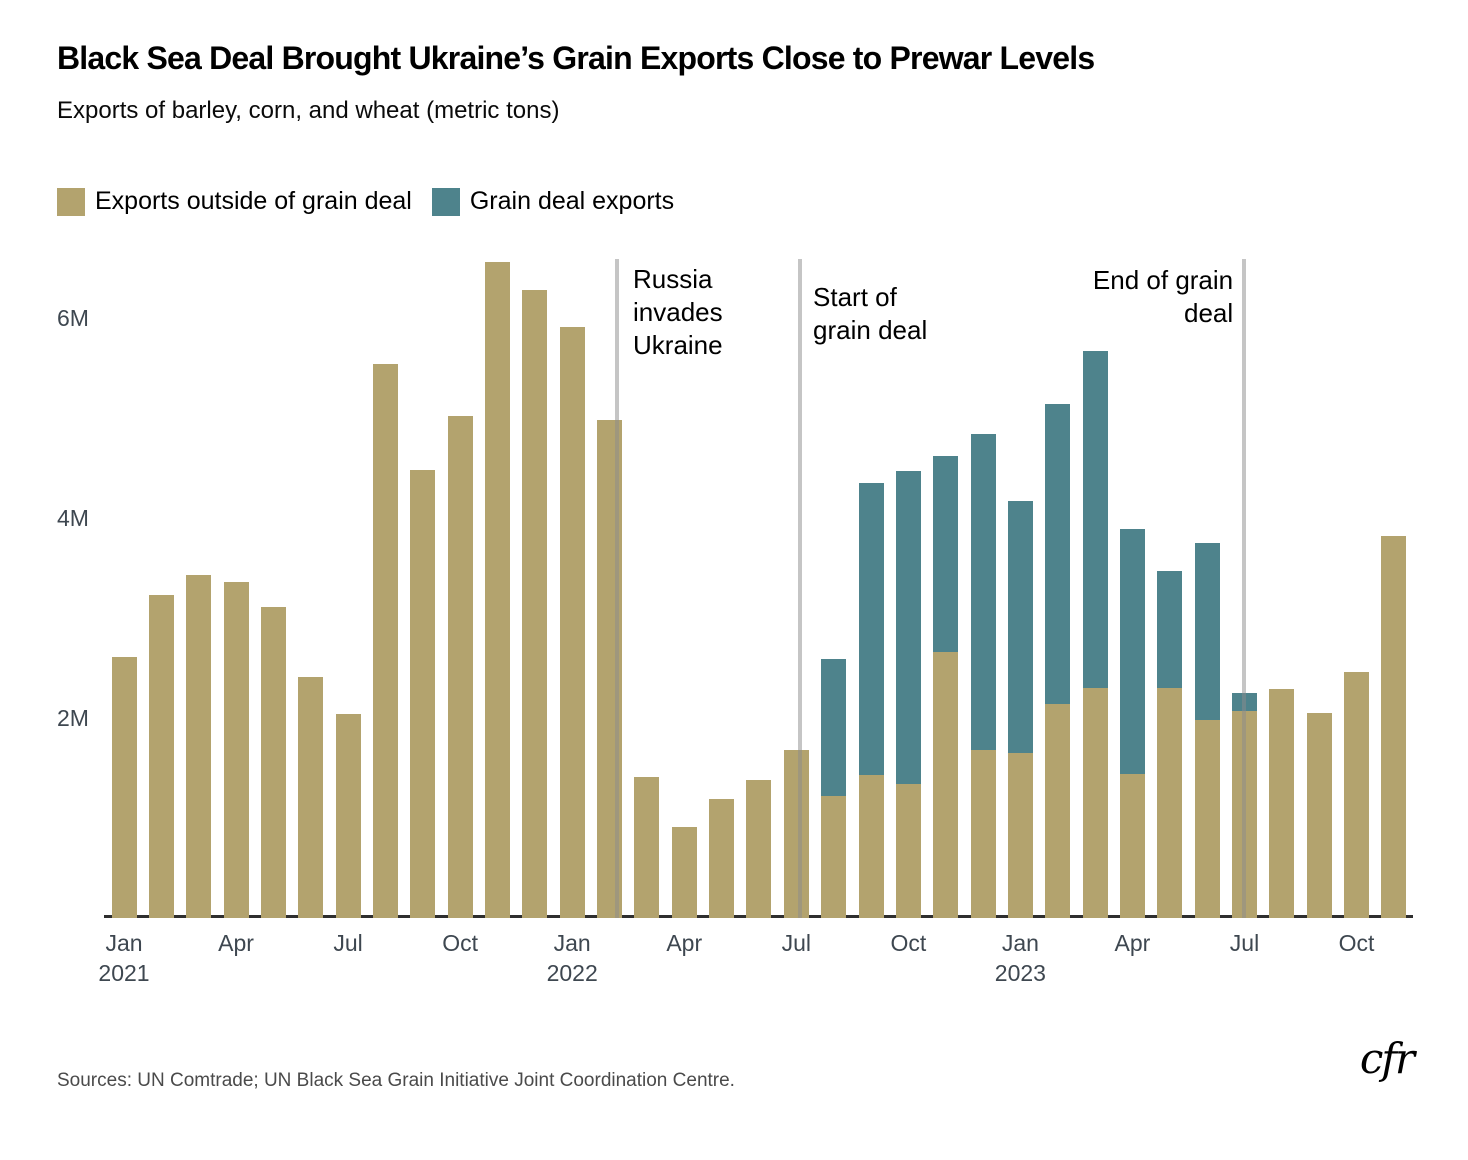 The width and height of the screenshot is (1468, 1160). Describe the element at coordinates (311, 797) in the screenshot. I see `bar-jun-2021-outside` at that location.